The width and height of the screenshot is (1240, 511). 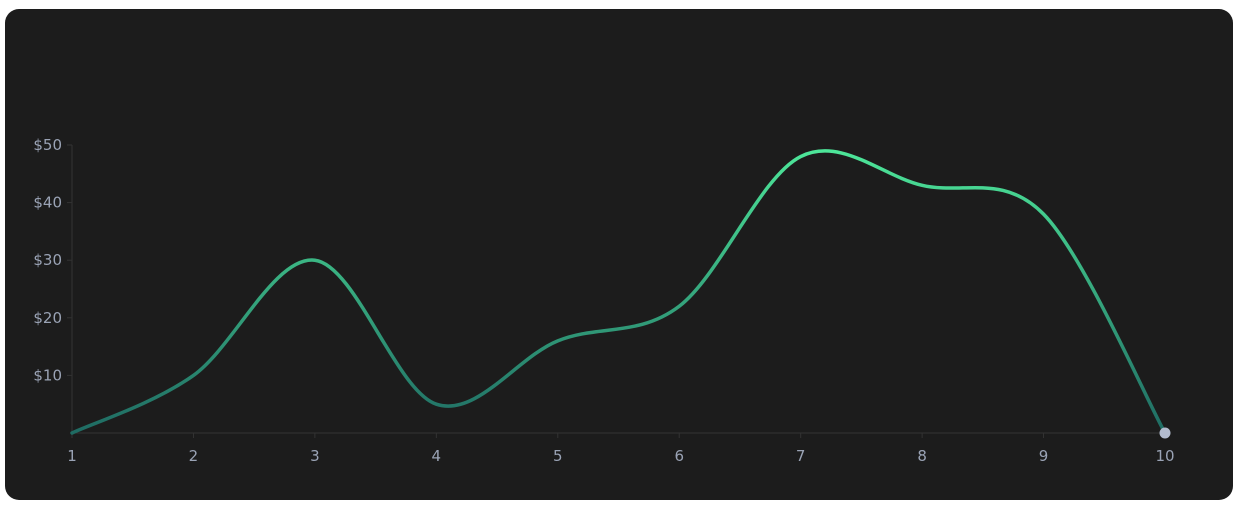 I want to click on x-tick-label: 3, so click(x=315, y=456).